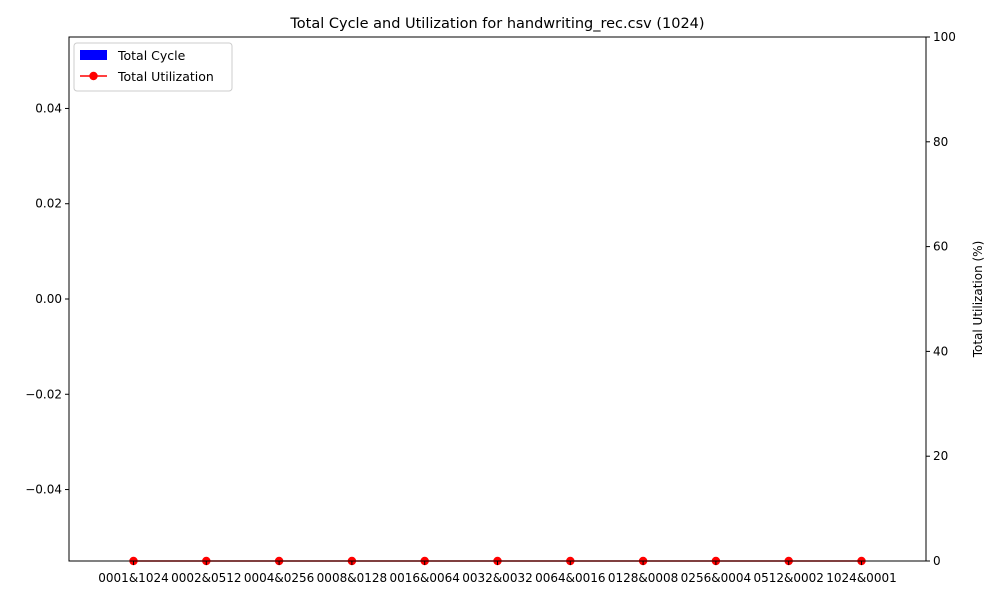 The height and width of the screenshot is (600, 1000). Describe the element at coordinates (48, 108) in the screenshot. I see `left-tick-label: 0.04` at that location.